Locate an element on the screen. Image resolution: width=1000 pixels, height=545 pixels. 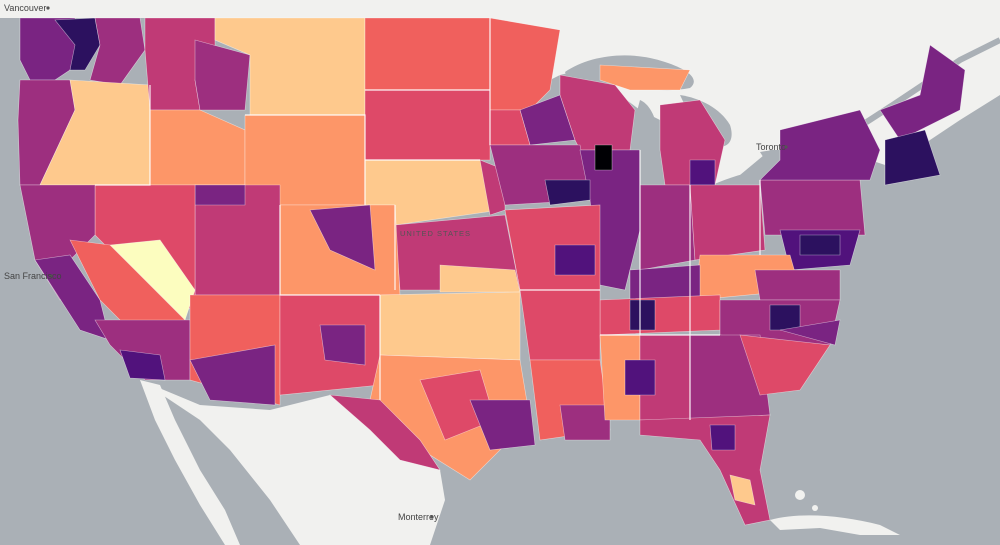
city-name: San Francisco is located at coordinates (33, 276).